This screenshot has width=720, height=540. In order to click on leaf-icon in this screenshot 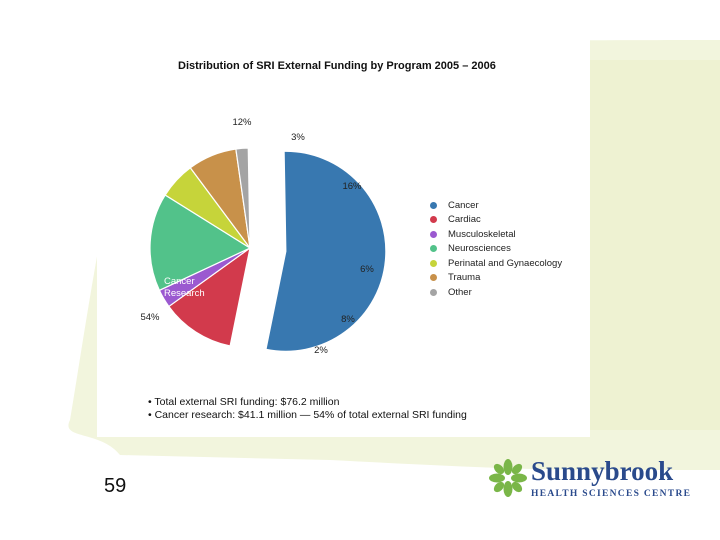, I will do `click(508, 478)`.